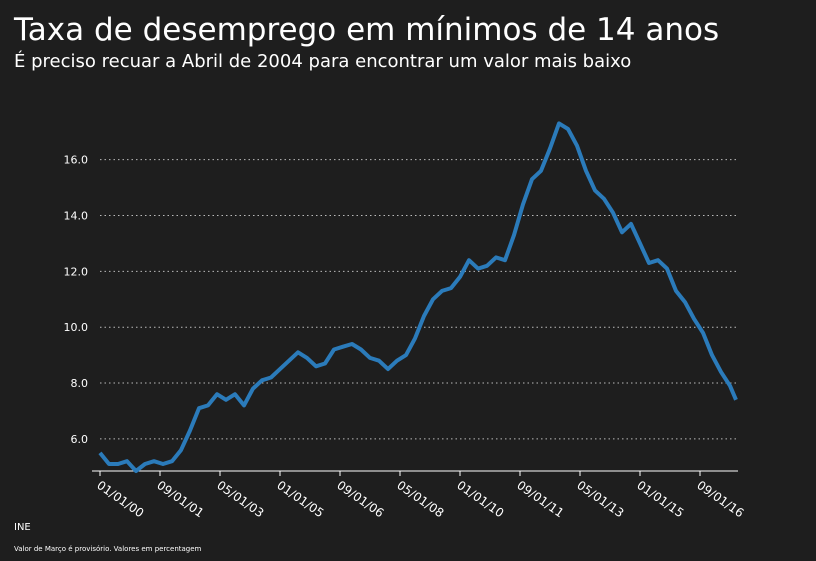 The height and width of the screenshot is (561, 816). What do you see at coordinates (76, 216) in the screenshot?
I see `y-tick-label: 14.0` at bounding box center [76, 216].